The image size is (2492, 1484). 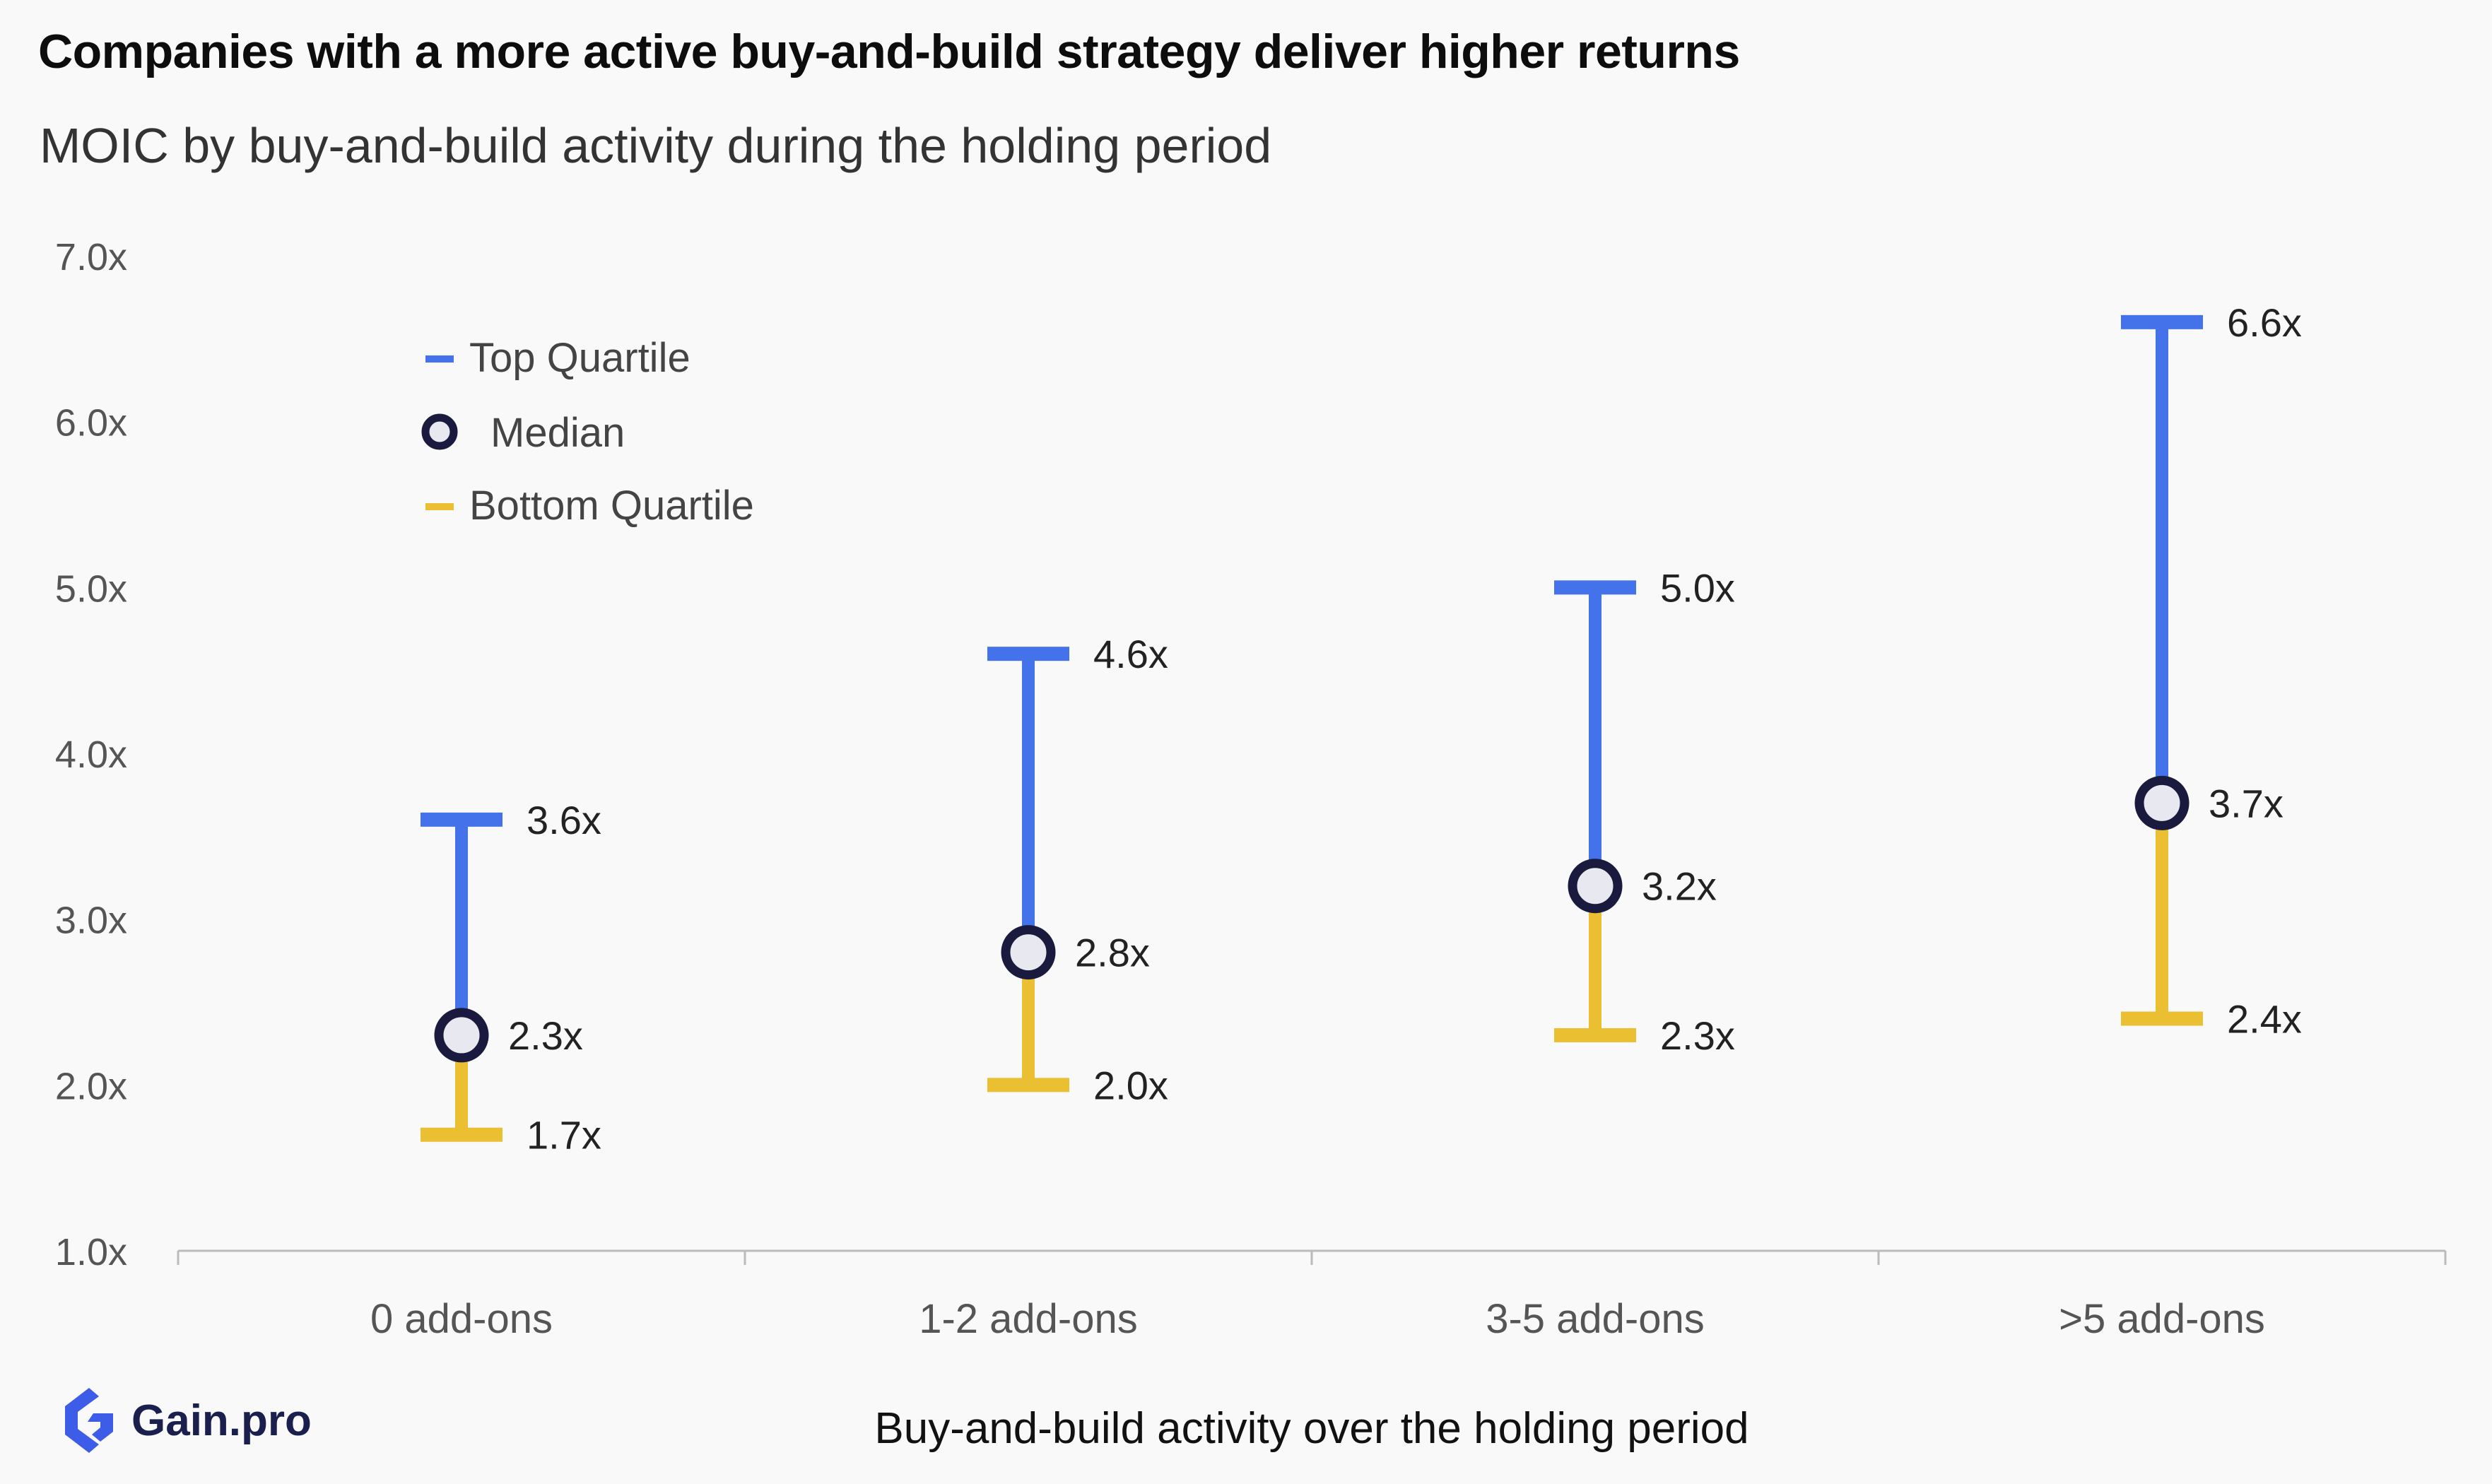 I want to click on median-label: 3.2x, so click(x=1679, y=886).